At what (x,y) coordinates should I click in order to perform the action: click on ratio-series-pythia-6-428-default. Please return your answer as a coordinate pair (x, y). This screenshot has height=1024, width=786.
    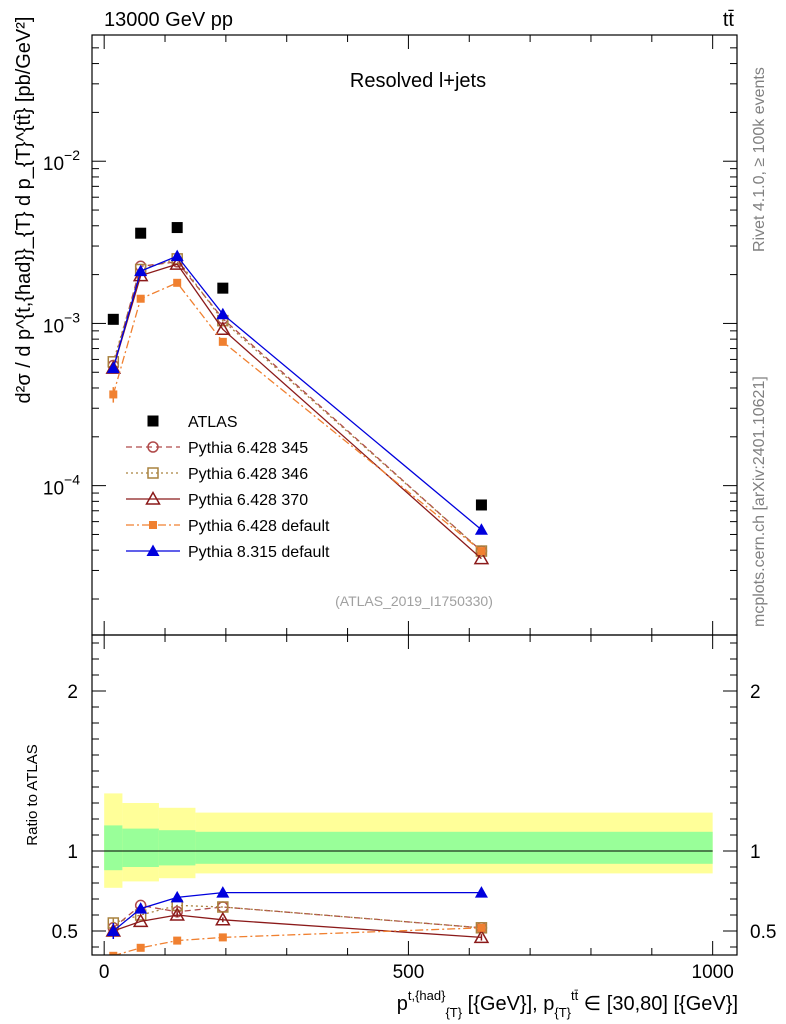
    Looking at the image, I should click on (297, 939).